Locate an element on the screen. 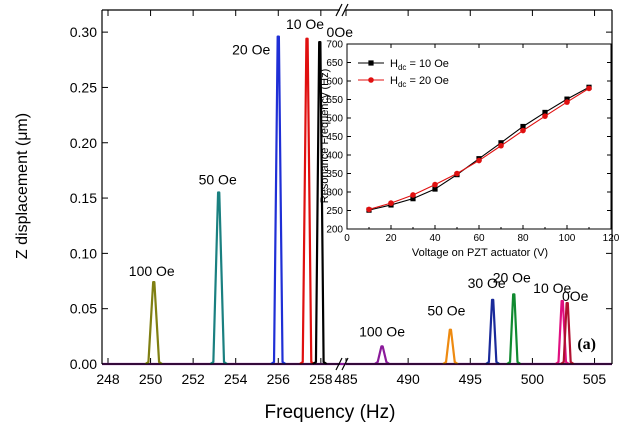 This screenshot has height=430, width=627. inset-y-tick-label: 450 is located at coordinates (334, 137).